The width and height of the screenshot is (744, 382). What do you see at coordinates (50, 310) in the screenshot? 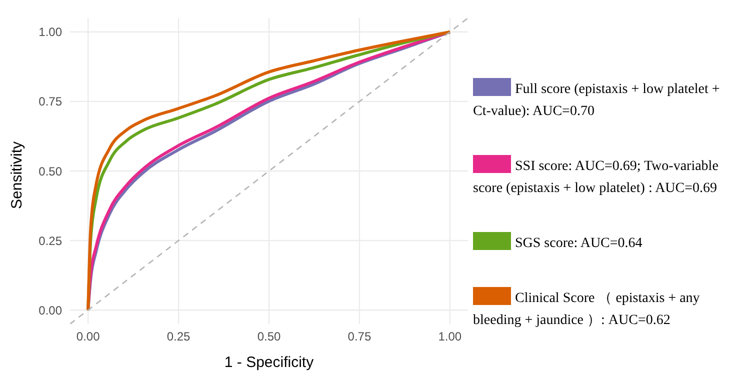
I see `y-tick-label: 0.00` at bounding box center [50, 310].